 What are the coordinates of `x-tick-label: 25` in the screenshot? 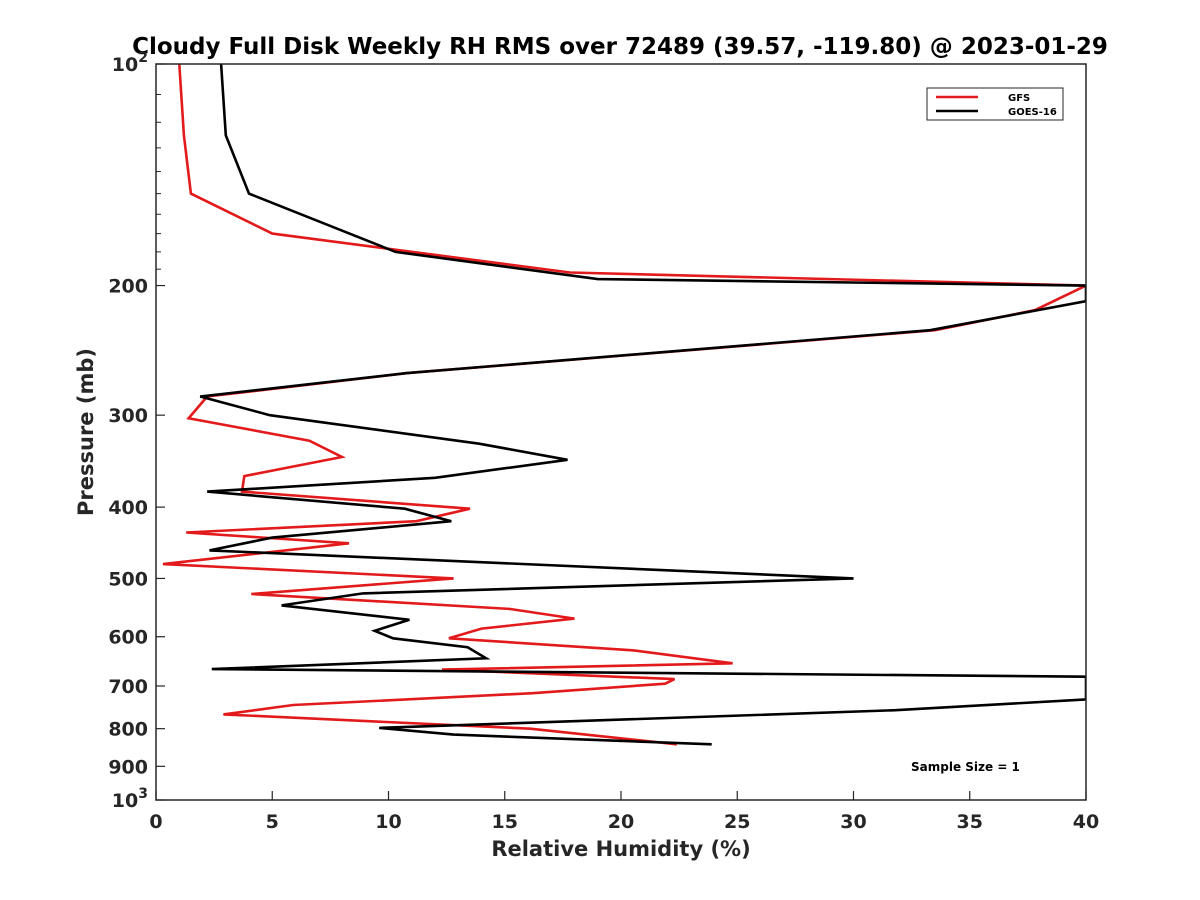 It's located at (737, 822).